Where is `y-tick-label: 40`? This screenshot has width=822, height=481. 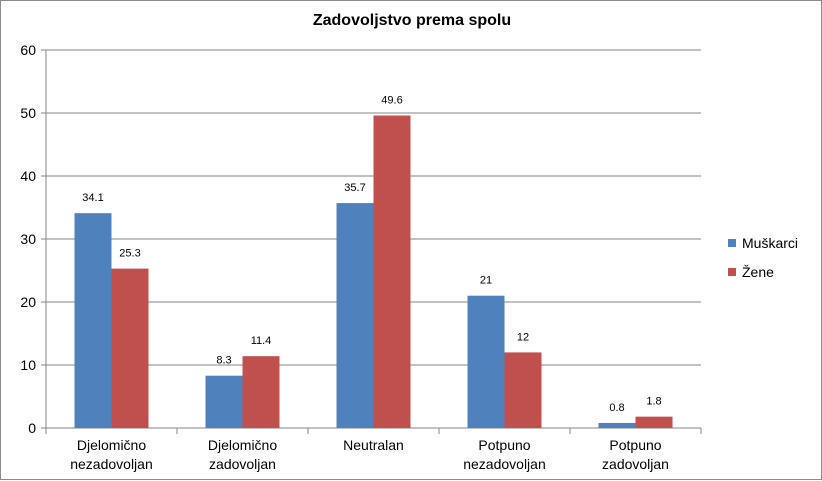
y-tick-label: 40 is located at coordinates (28, 176).